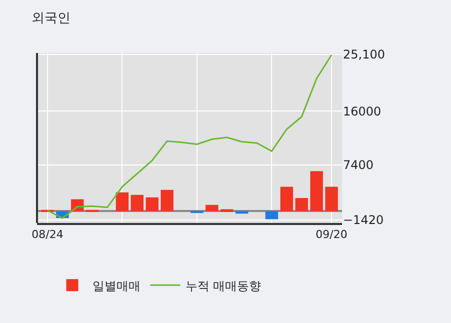 The width and height of the screenshot is (451, 323). Describe the element at coordinates (51, 18) in the screenshot. I see `chart-title: 외국인` at that location.